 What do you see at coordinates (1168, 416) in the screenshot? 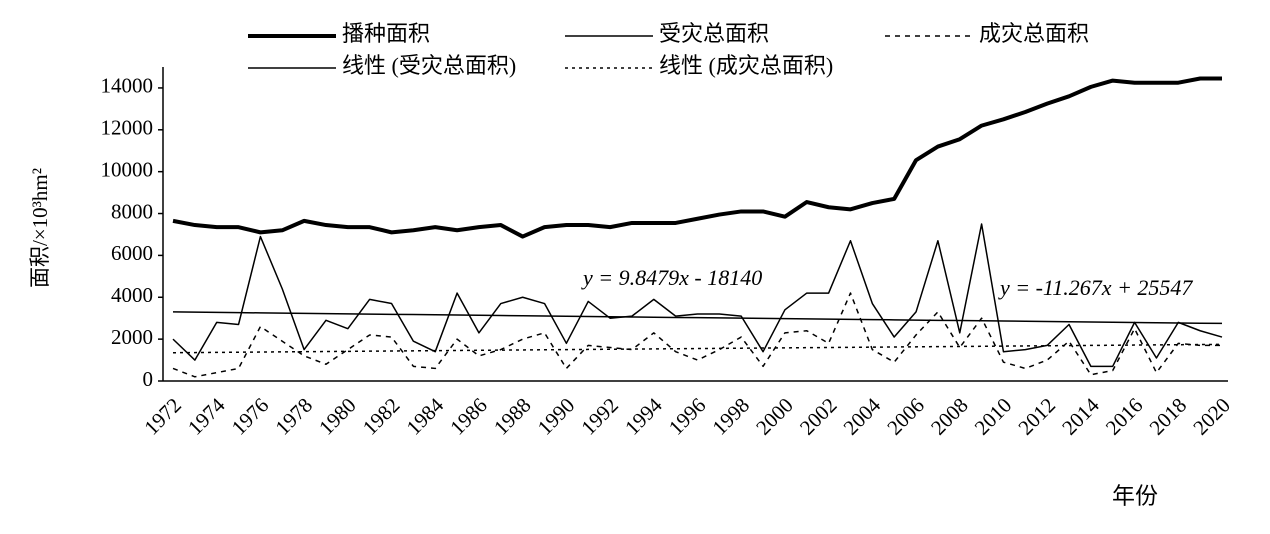
I see `x-tick-label: 2018` at bounding box center [1168, 416].